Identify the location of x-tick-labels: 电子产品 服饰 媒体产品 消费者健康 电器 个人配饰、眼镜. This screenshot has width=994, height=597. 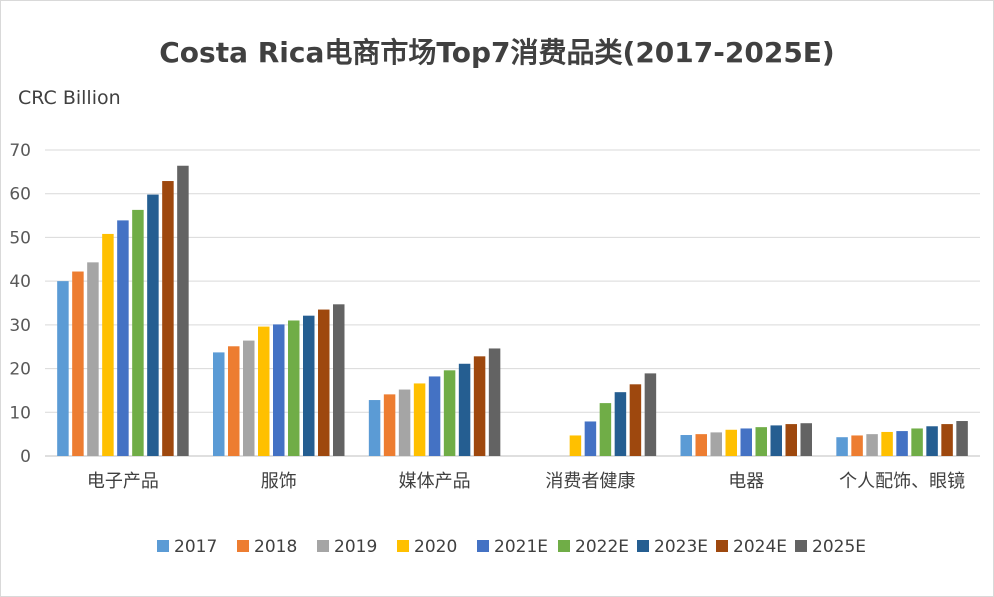
(526, 481).